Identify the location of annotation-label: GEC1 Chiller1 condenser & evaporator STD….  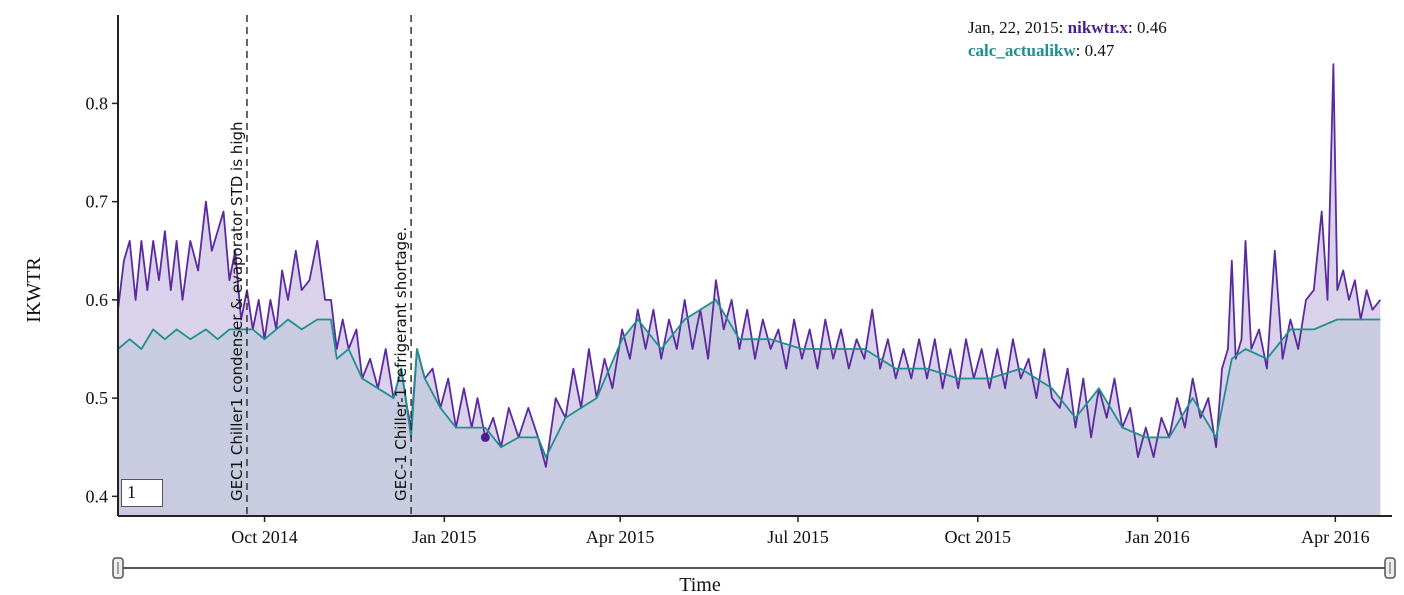
(237, 311).